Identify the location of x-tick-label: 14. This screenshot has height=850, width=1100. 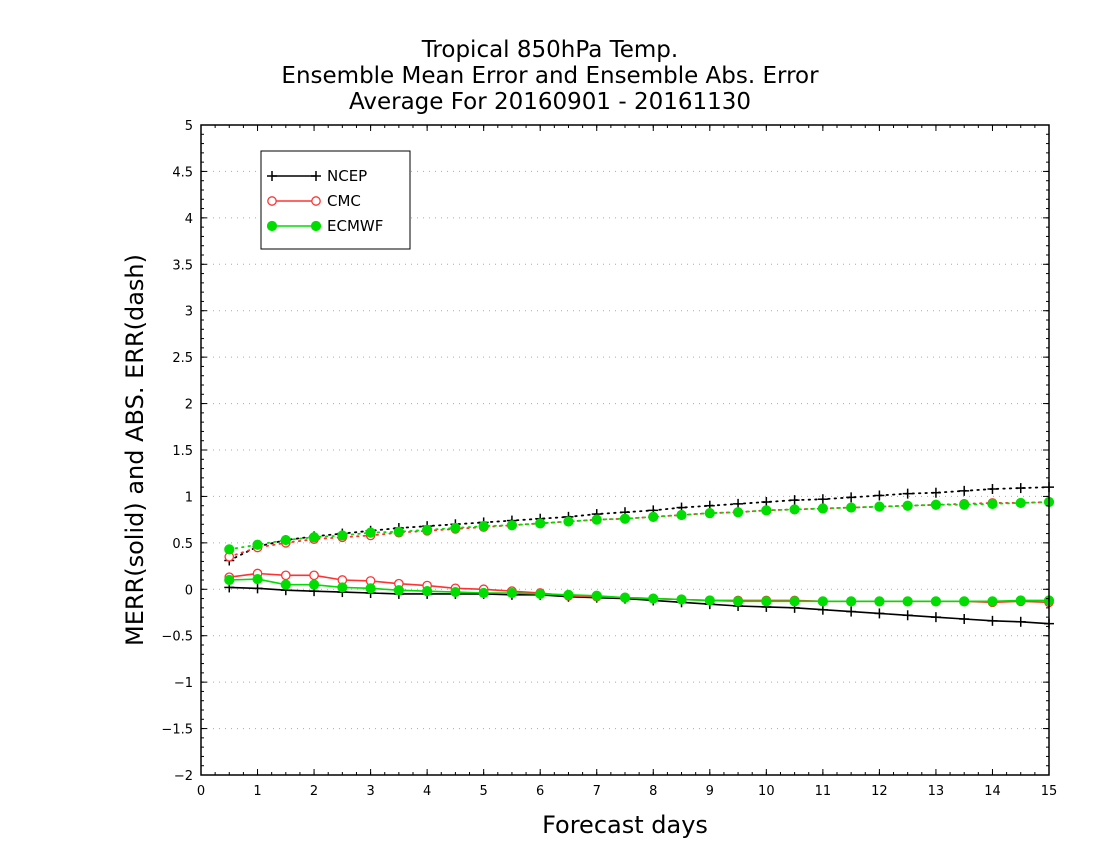
(992, 791).